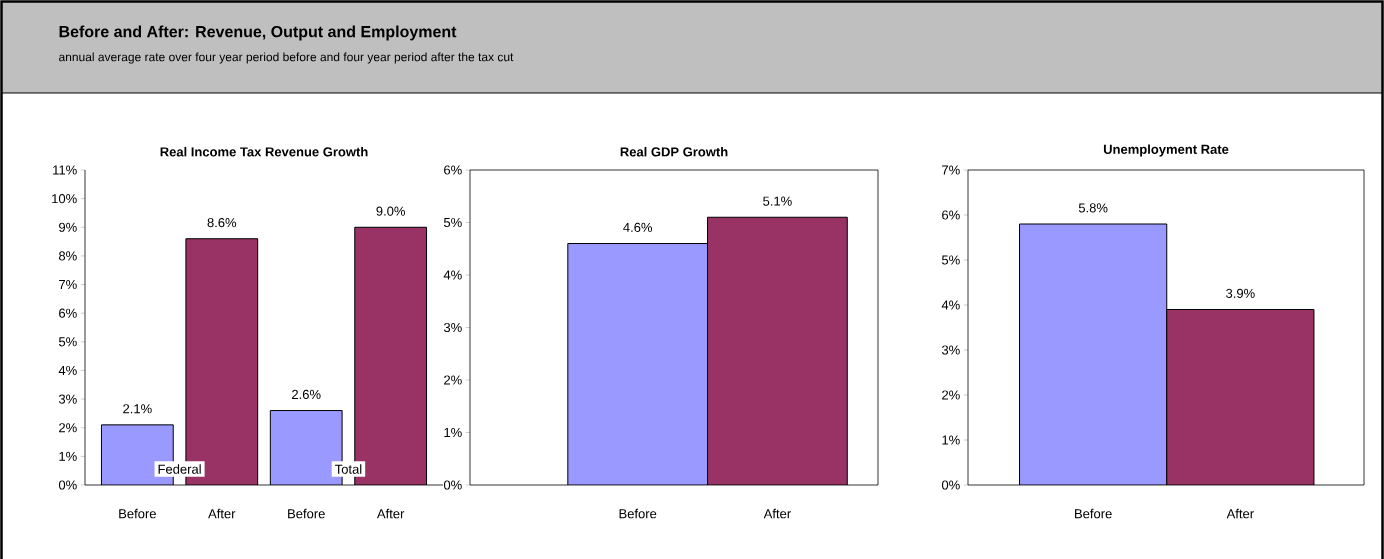 Image resolution: width=1384 pixels, height=559 pixels. Describe the element at coordinates (390, 211) in the screenshot. I see `data-label: 9.0%` at that location.